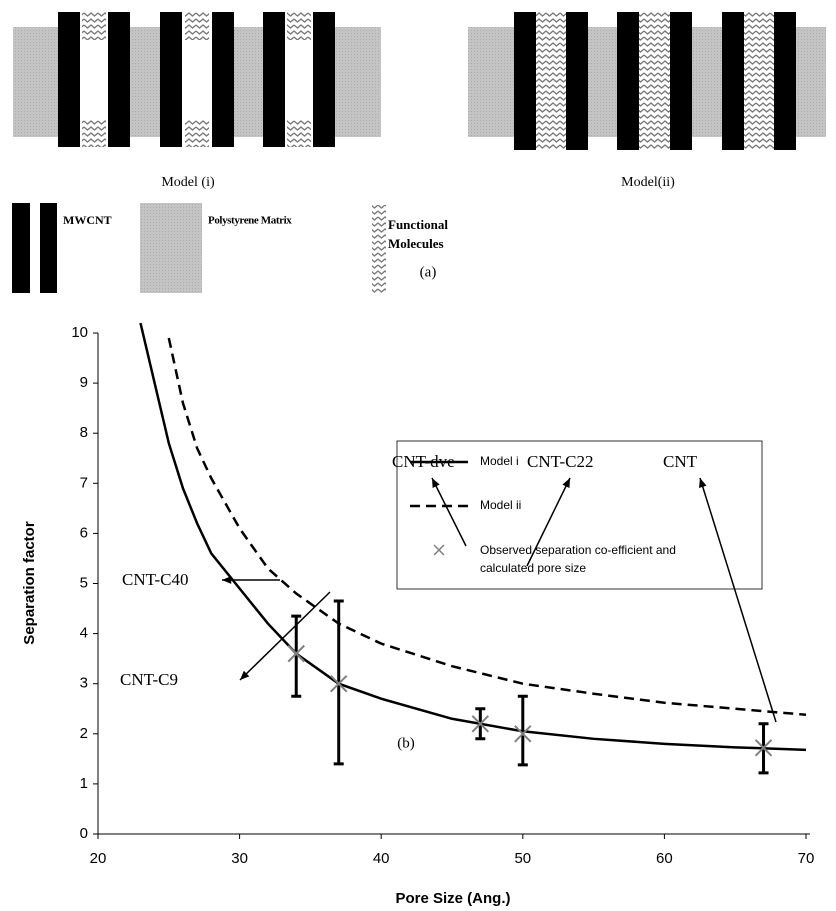 This screenshot has height=911, width=836. Describe the element at coordinates (406, 743) in the screenshot. I see `panel-label: (b)` at that location.